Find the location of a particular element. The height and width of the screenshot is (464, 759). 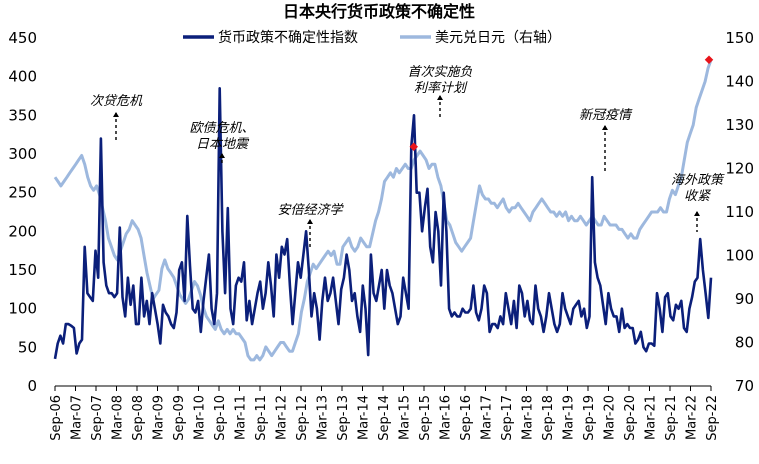

x-tick-label: Mar-21 is located at coordinates (651, 417).